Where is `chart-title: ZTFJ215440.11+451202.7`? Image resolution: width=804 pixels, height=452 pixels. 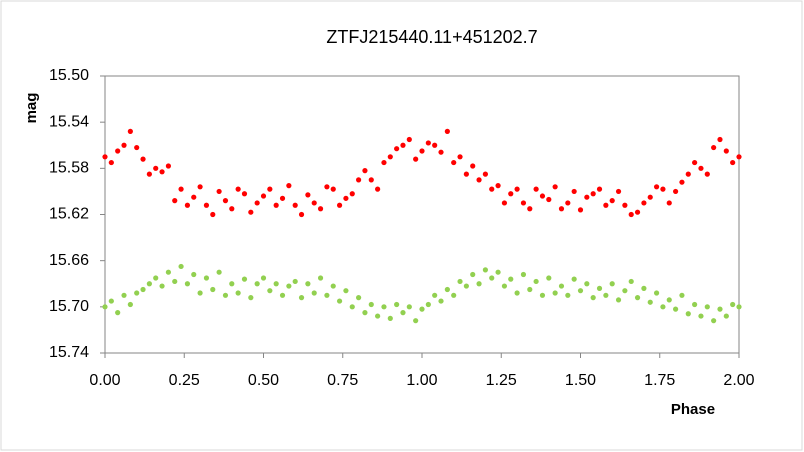 chart-title: ZTFJ215440.11+451202.7 is located at coordinates (431, 37).